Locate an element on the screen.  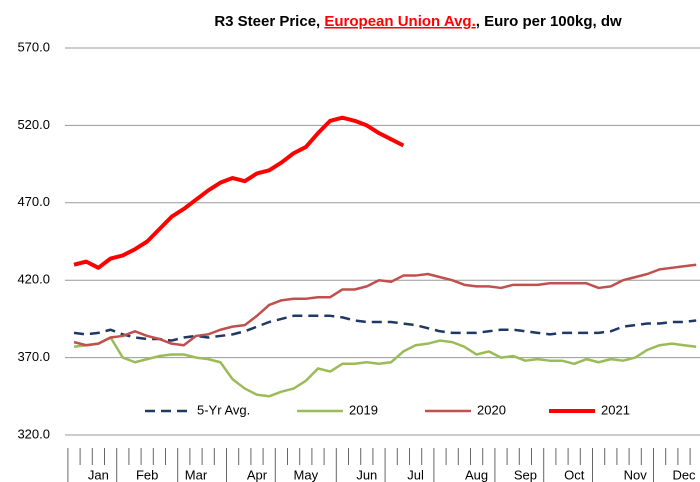
x-tick-label: Jul is located at coordinates (415, 474).